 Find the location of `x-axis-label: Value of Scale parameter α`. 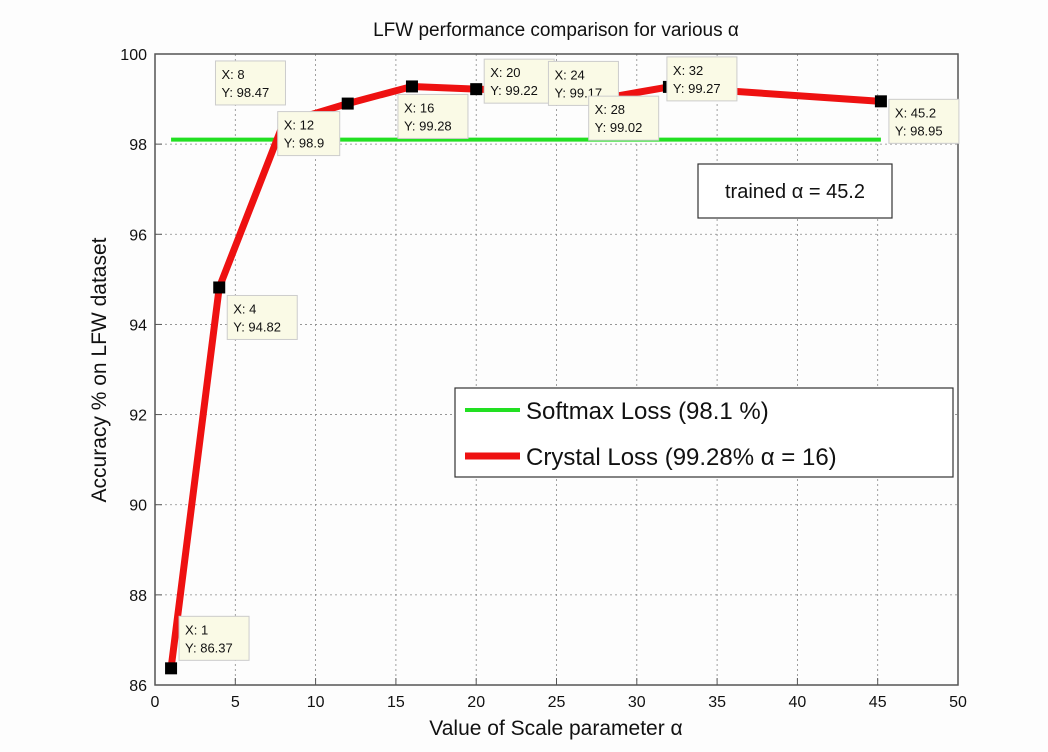

x-axis-label: Value of Scale parameter α is located at coordinates (555, 728).